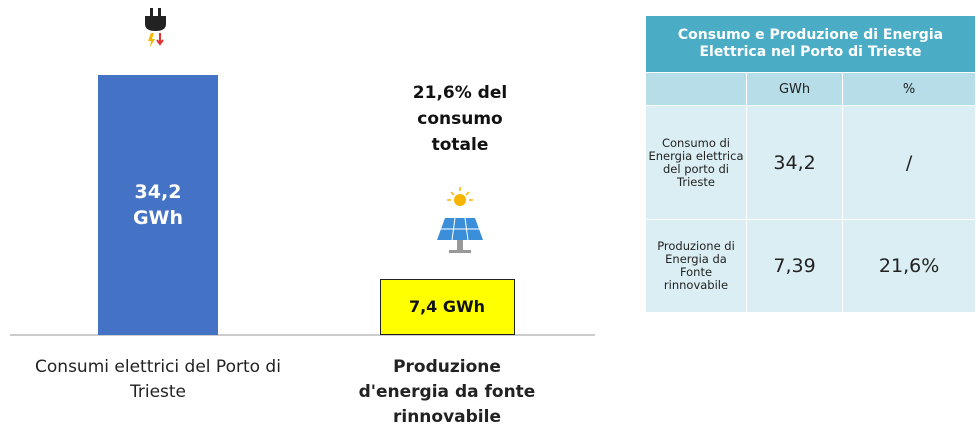 The height and width of the screenshot is (430, 980). I want to click on column-header: %, so click(909, 89).